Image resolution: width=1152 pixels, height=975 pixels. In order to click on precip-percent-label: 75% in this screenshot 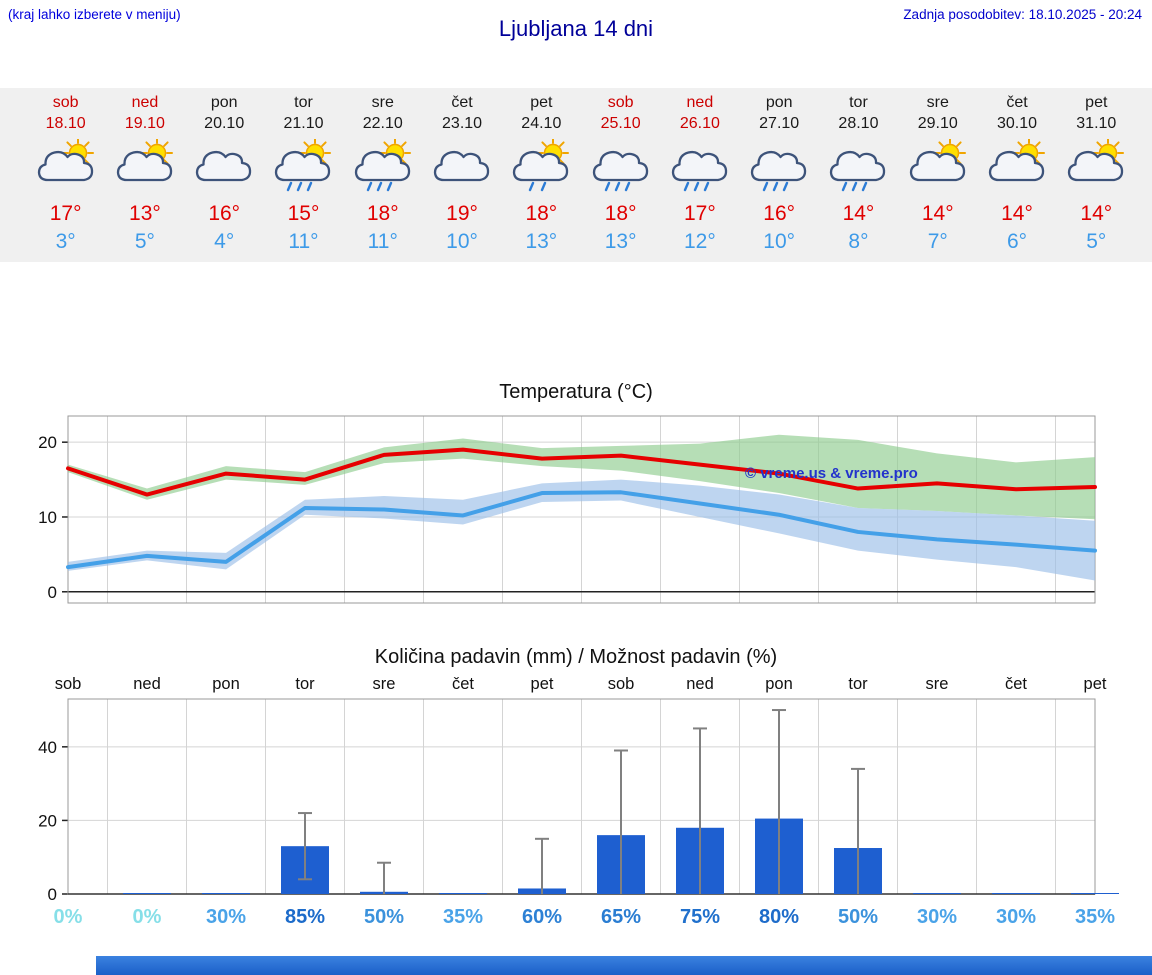, I will do `click(700, 917)`.